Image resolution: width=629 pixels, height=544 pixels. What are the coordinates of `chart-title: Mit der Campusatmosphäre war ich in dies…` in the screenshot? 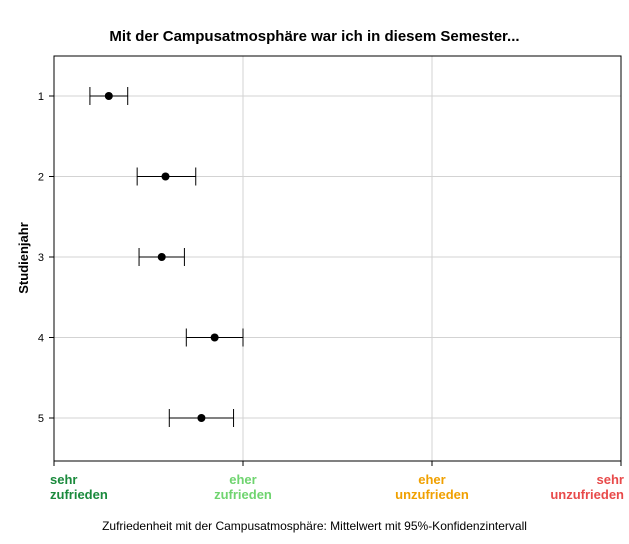 It's located at (314, 36).